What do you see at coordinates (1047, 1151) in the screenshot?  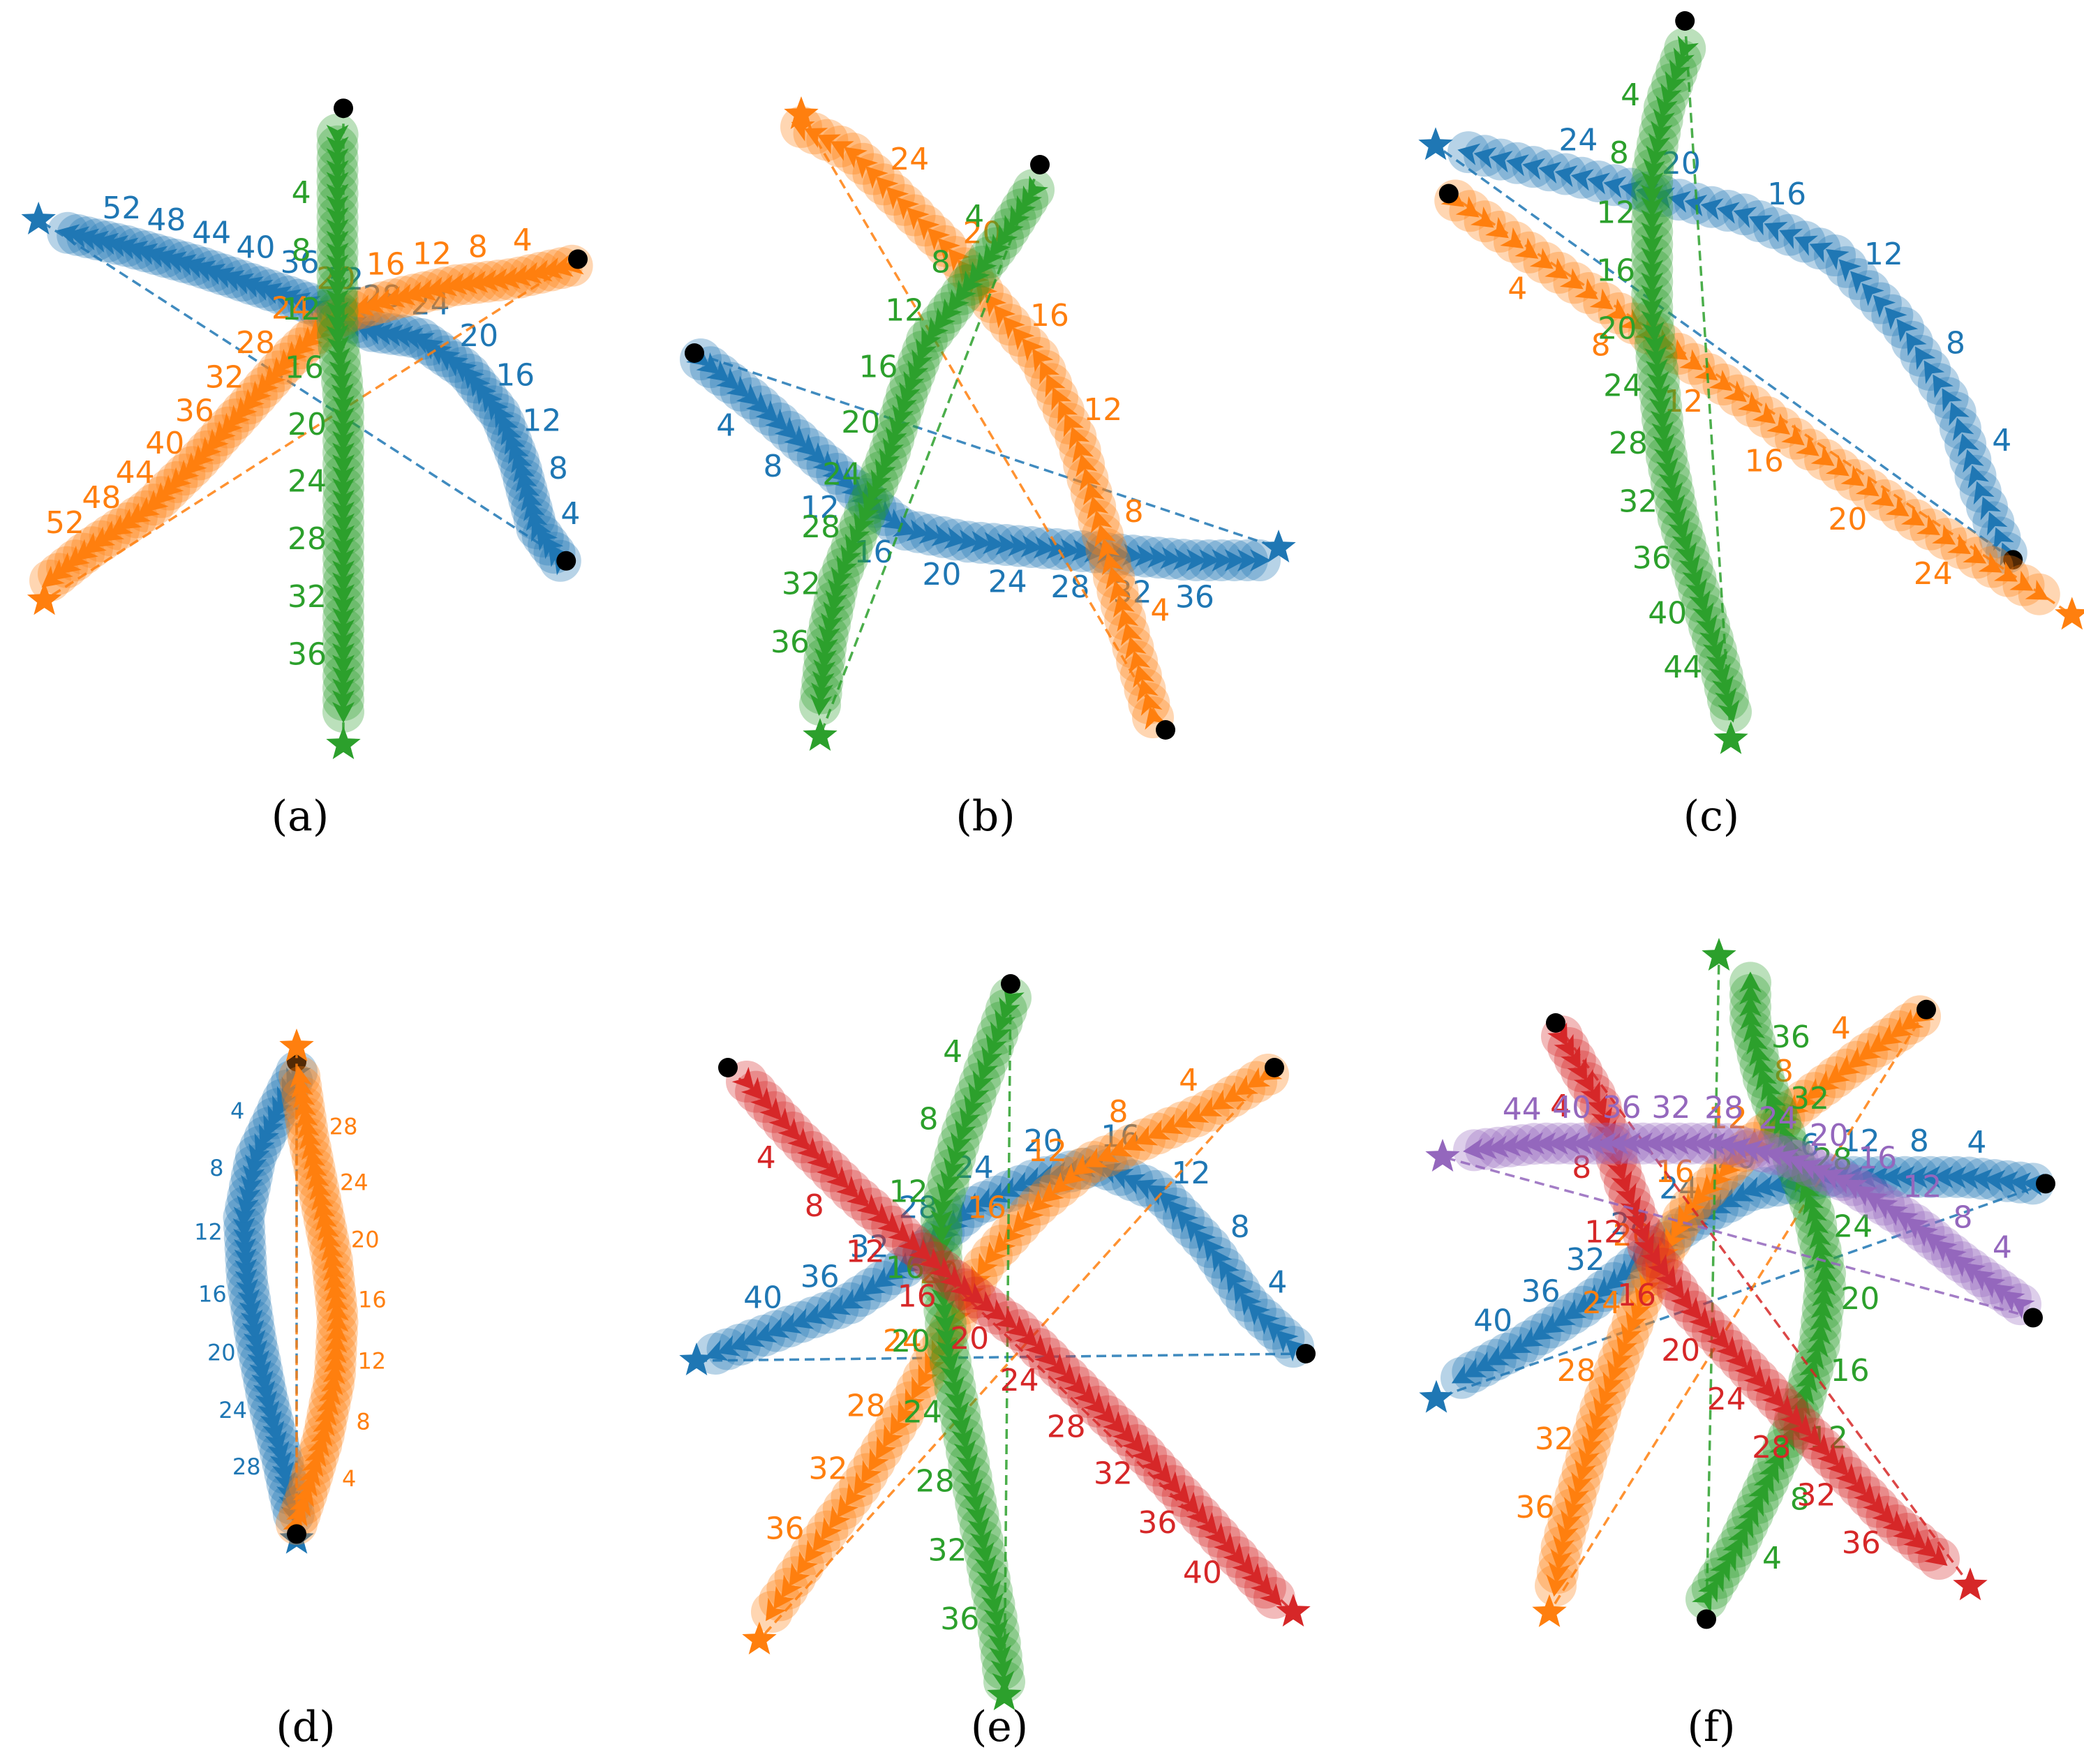 I see `orange-step-label: 12` at bounding box center [1047, 1151].